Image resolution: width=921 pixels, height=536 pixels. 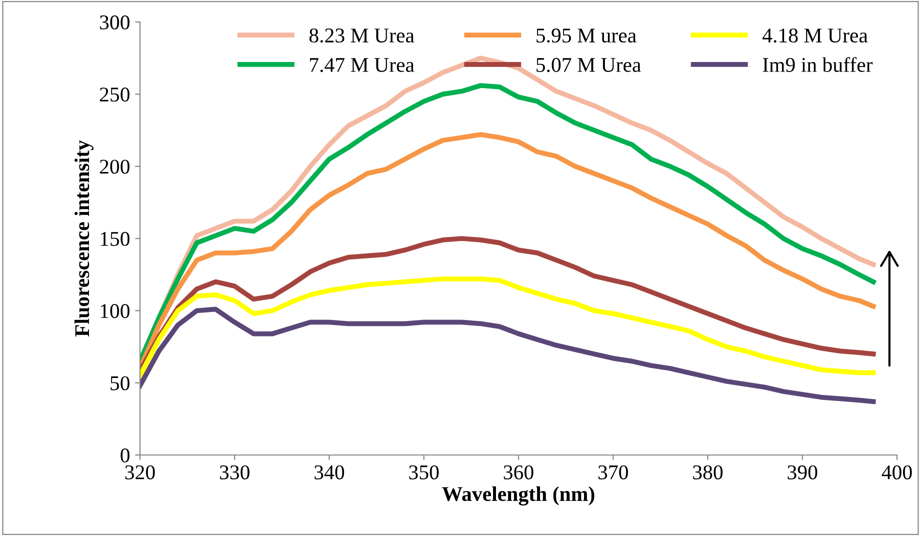 I want to click on y-axis-title: Fluorescence intensity, so click(x=84, y=238).